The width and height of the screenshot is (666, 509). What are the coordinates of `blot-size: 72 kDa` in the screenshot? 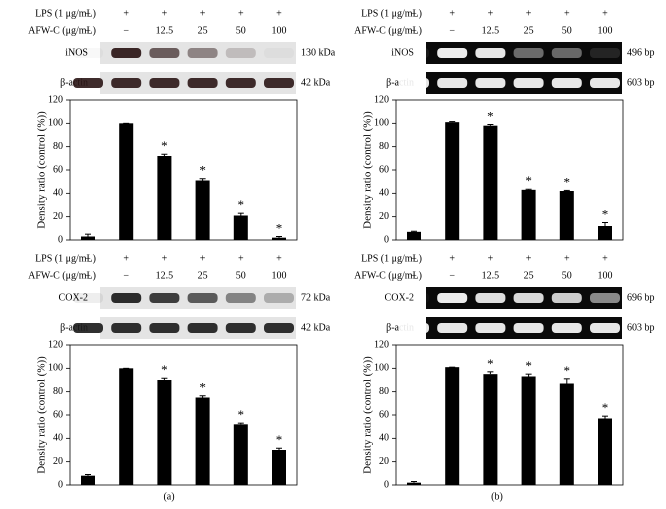 It's located at (316, 297).